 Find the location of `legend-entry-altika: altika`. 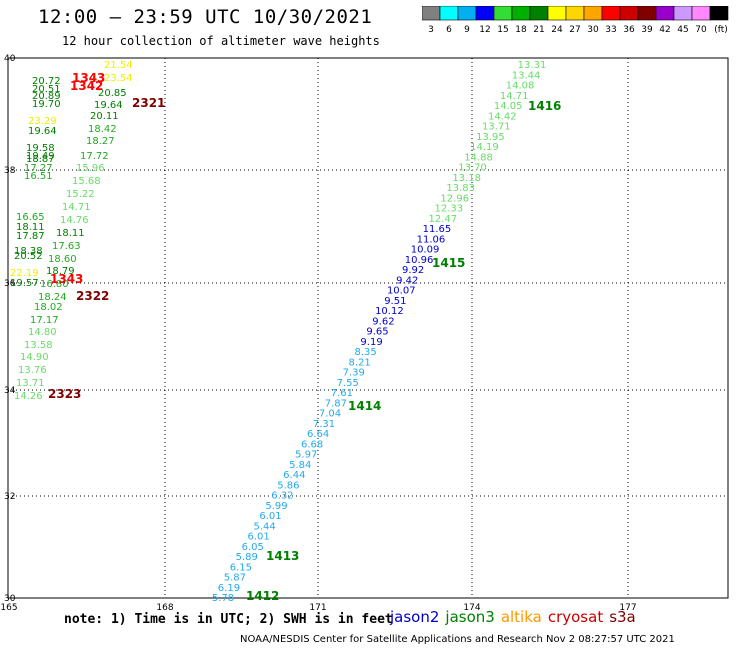

legend-entry-altika: altika is located at coordinates (521, 617).